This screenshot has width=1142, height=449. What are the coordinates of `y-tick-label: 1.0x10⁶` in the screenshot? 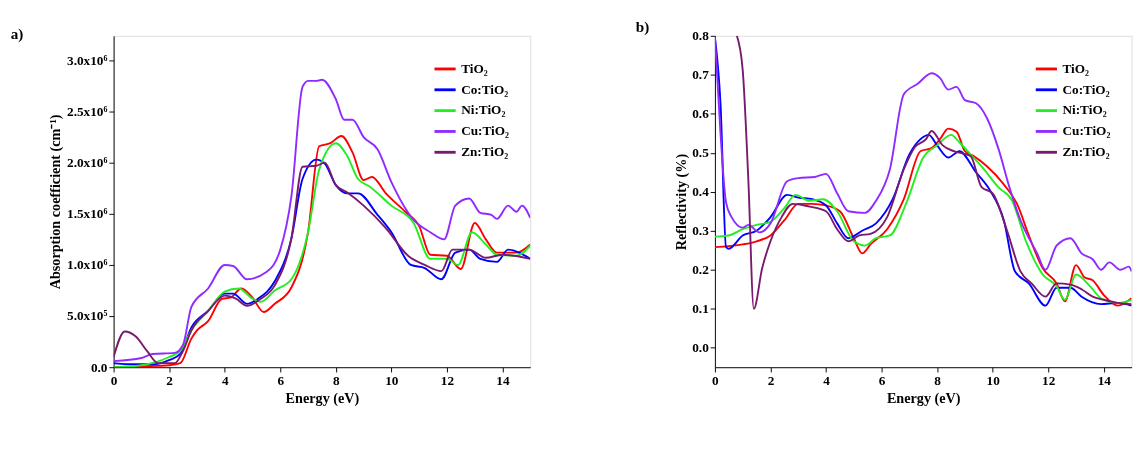 It's located at (87, 265).